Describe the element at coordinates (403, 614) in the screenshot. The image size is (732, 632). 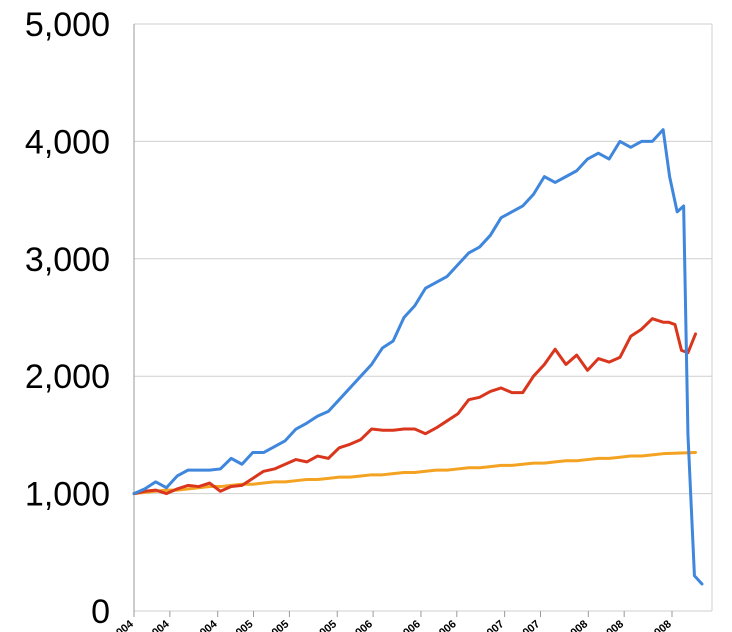
I see `x-tick-marks` at that location.